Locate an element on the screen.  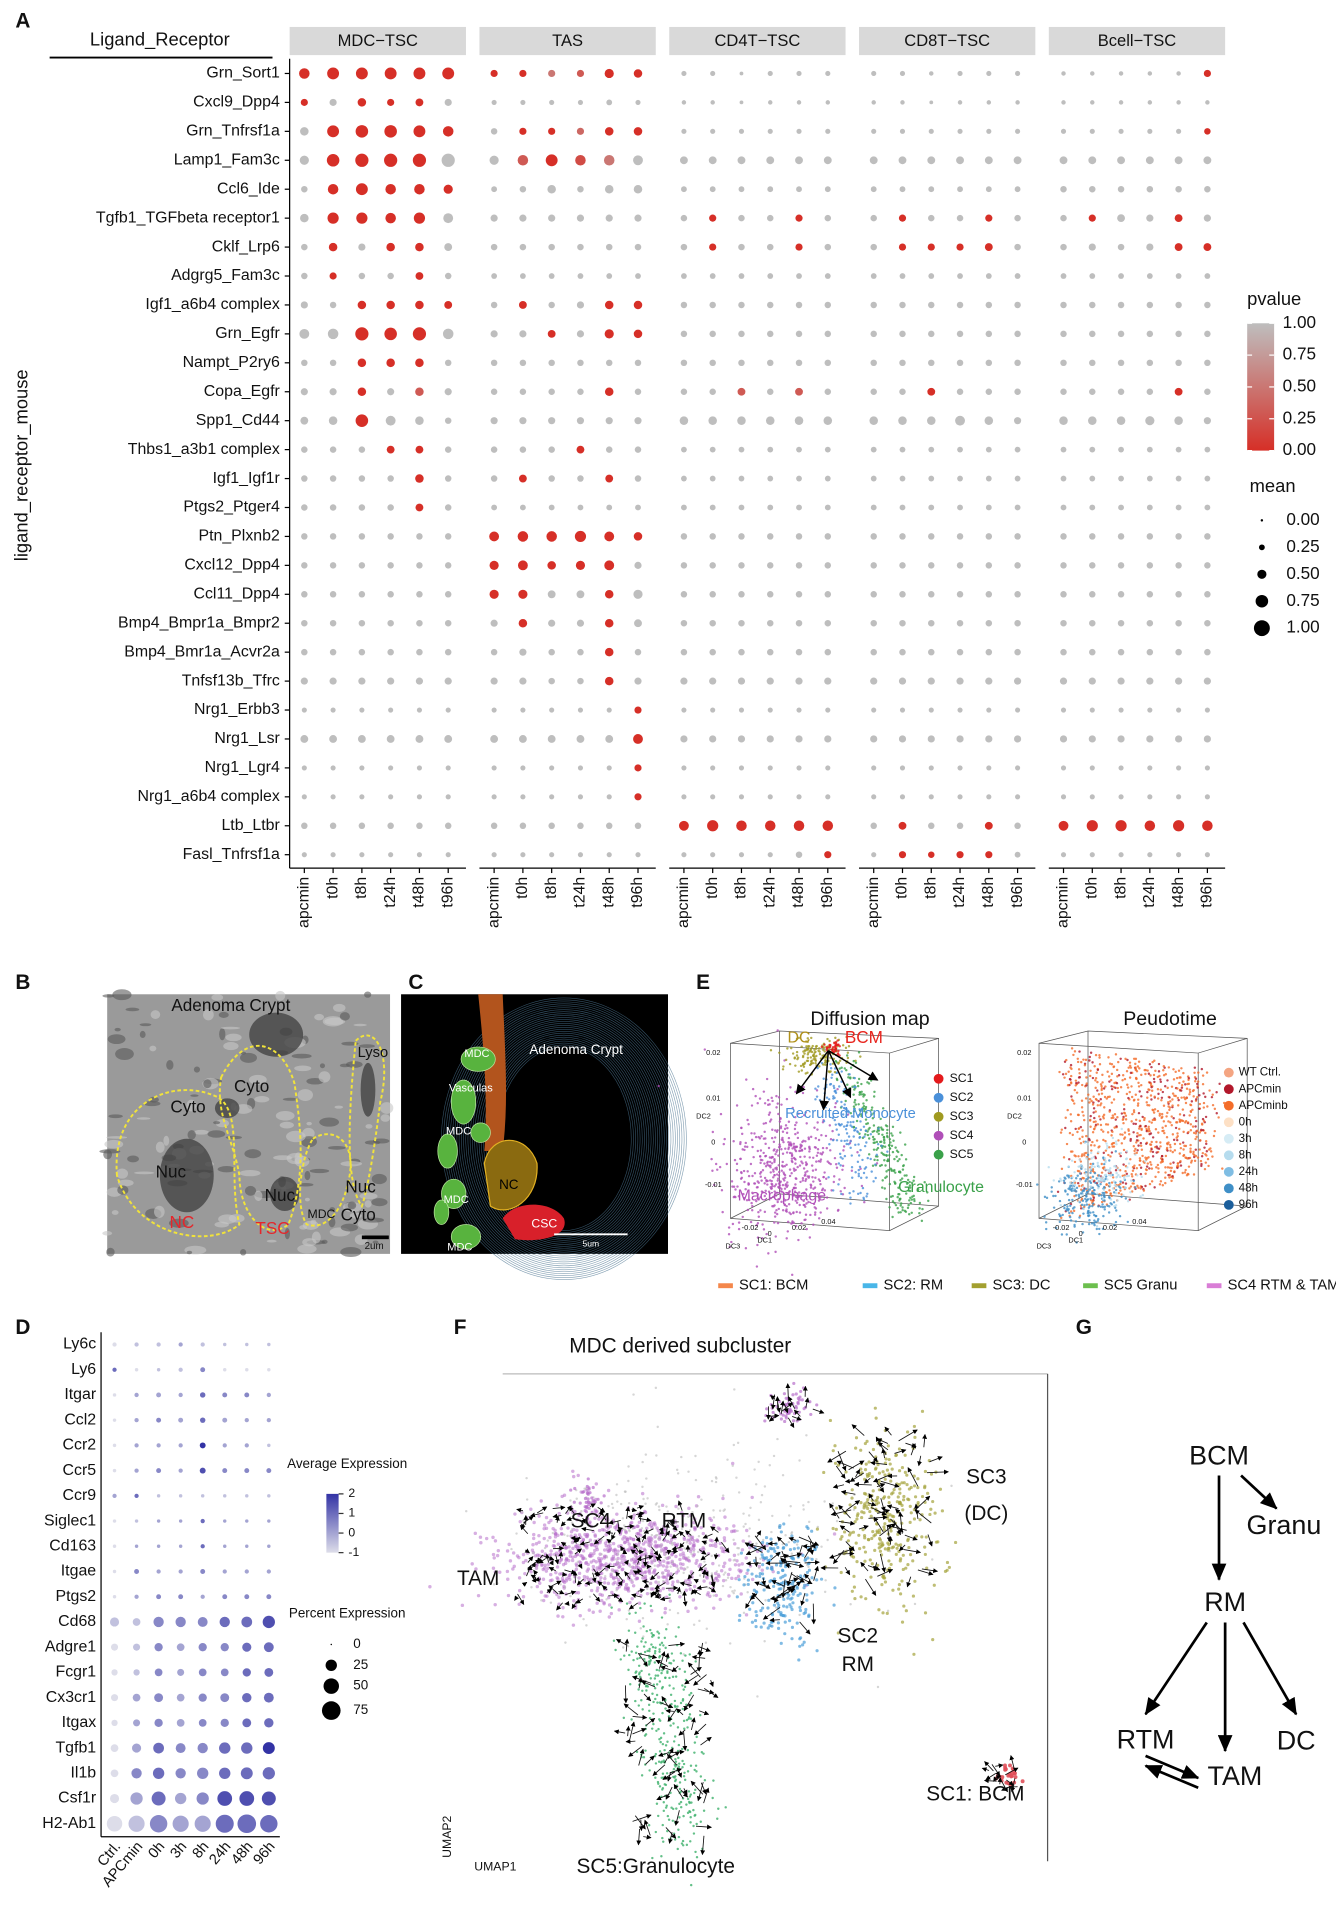
image-label: 2um is located at coordinates (374, 1246).